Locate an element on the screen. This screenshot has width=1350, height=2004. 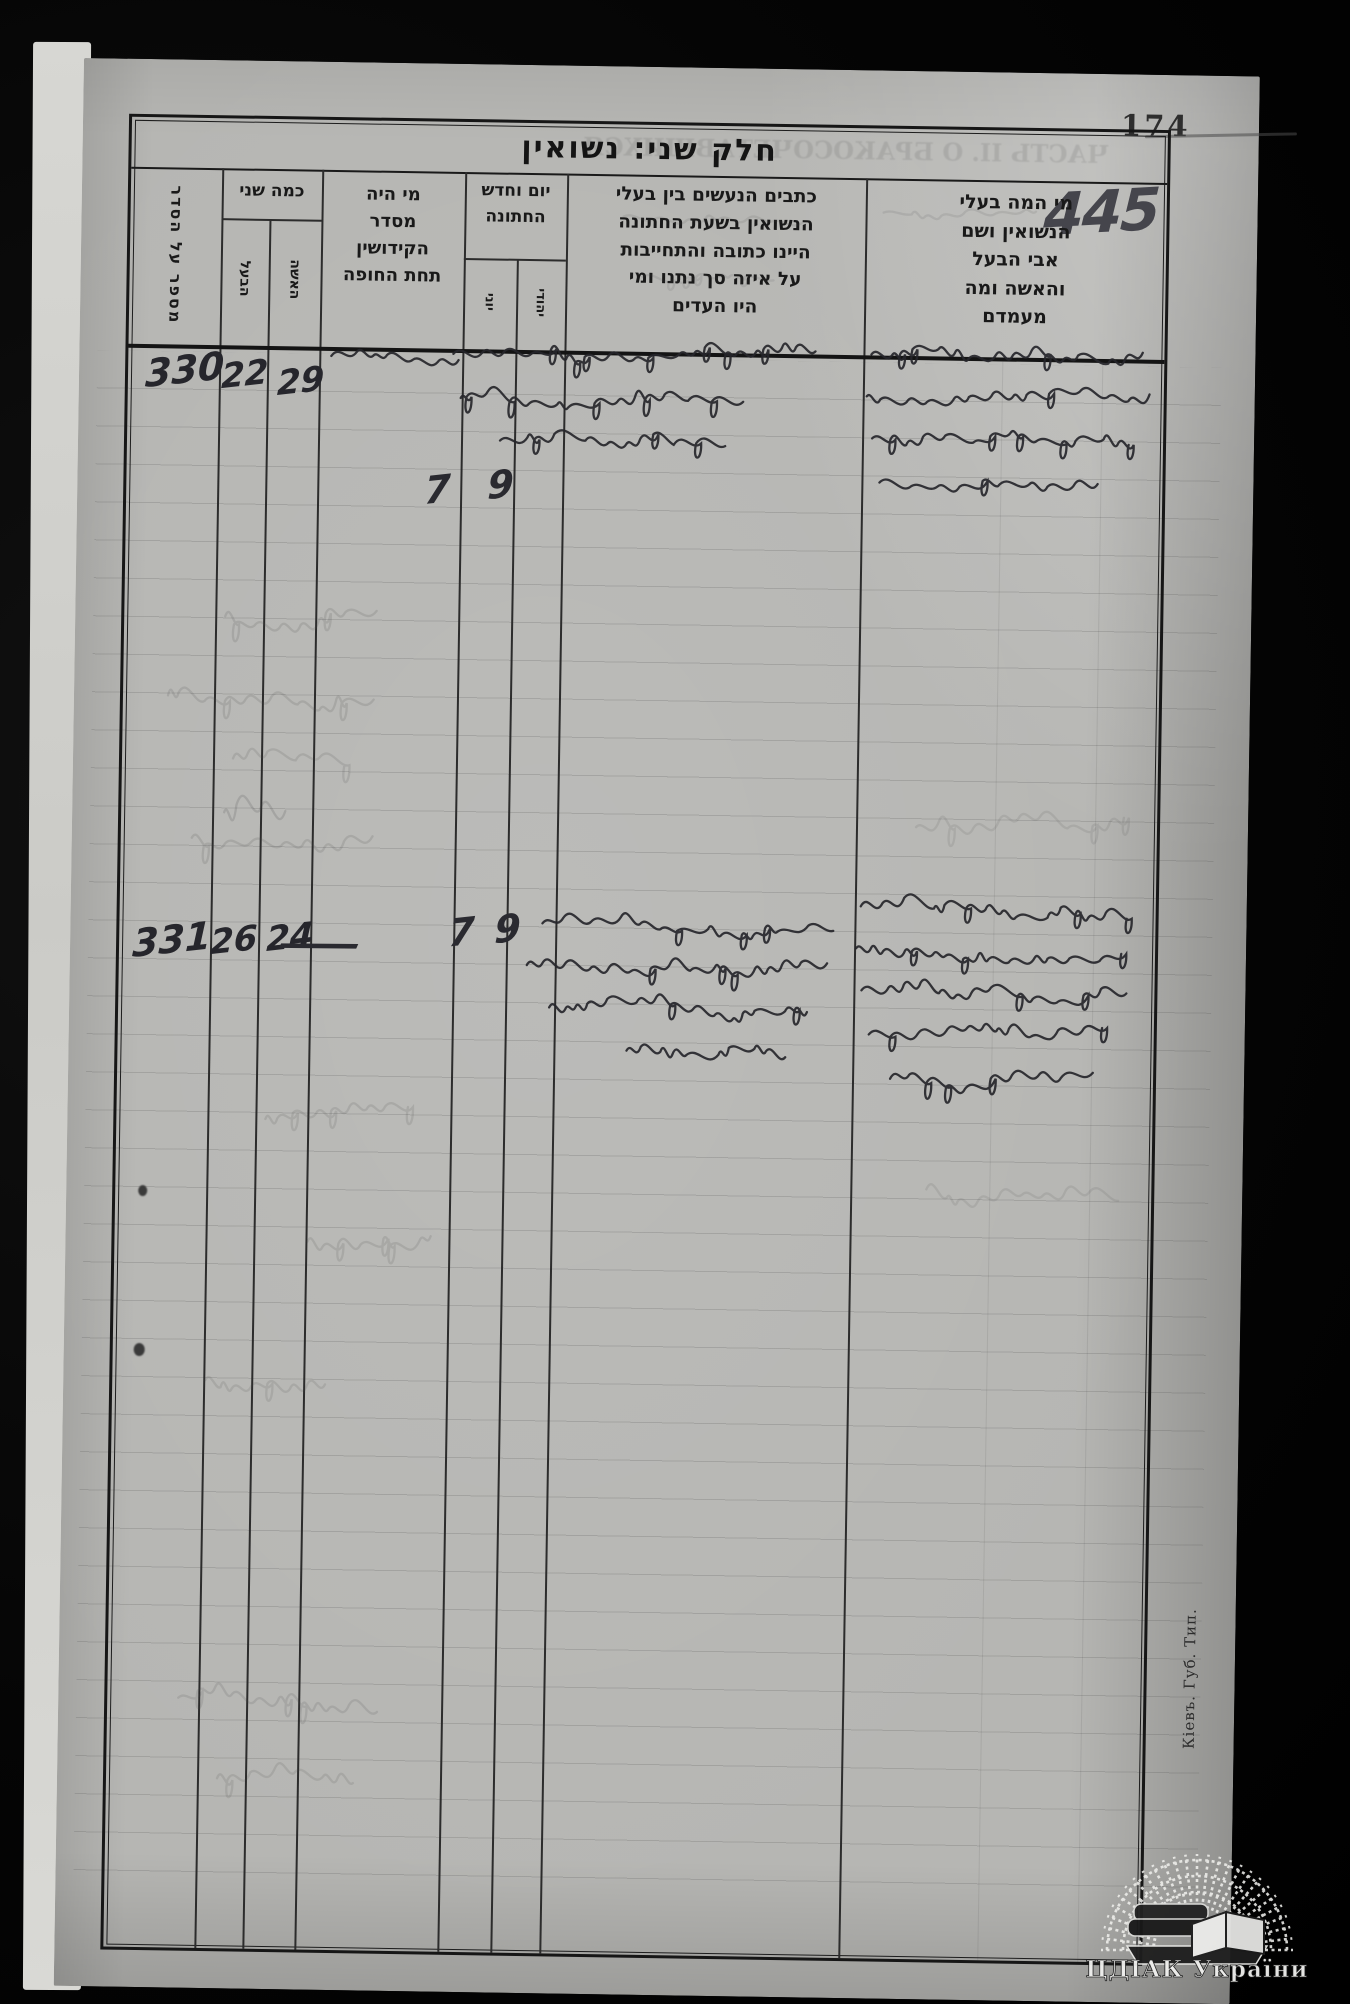
watermark-caption: ЦДІАК України is located at coordinates (1197, 1970).